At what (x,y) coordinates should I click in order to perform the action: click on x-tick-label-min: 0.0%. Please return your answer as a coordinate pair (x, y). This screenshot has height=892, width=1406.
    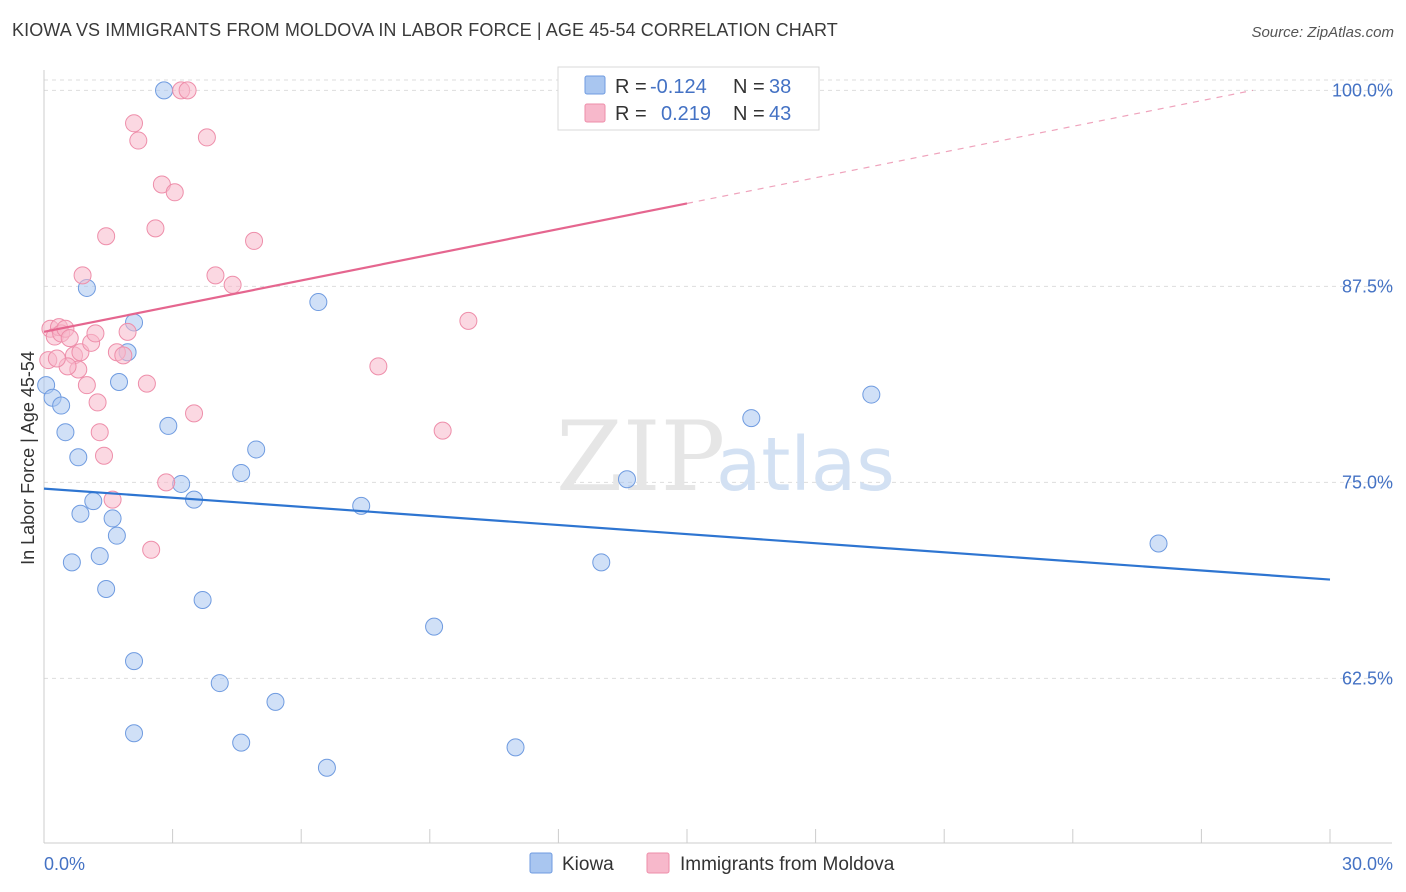
    Looking at the image, I should click on (64, 864).